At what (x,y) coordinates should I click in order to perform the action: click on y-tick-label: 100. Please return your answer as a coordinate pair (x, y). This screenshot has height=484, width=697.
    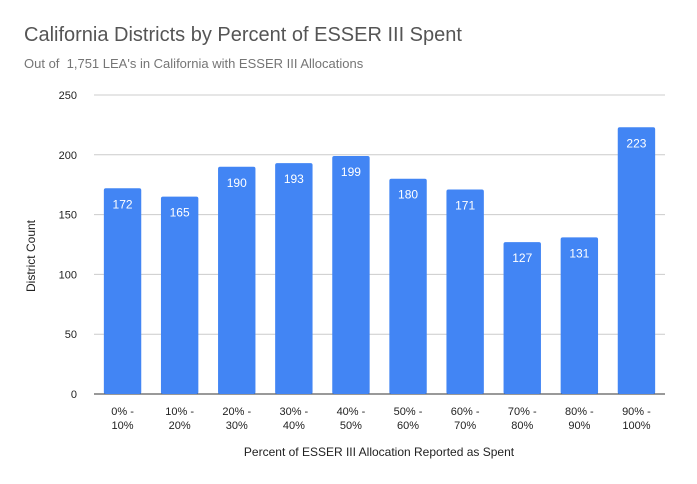
    Looking at the image, I should click on (68, 275).